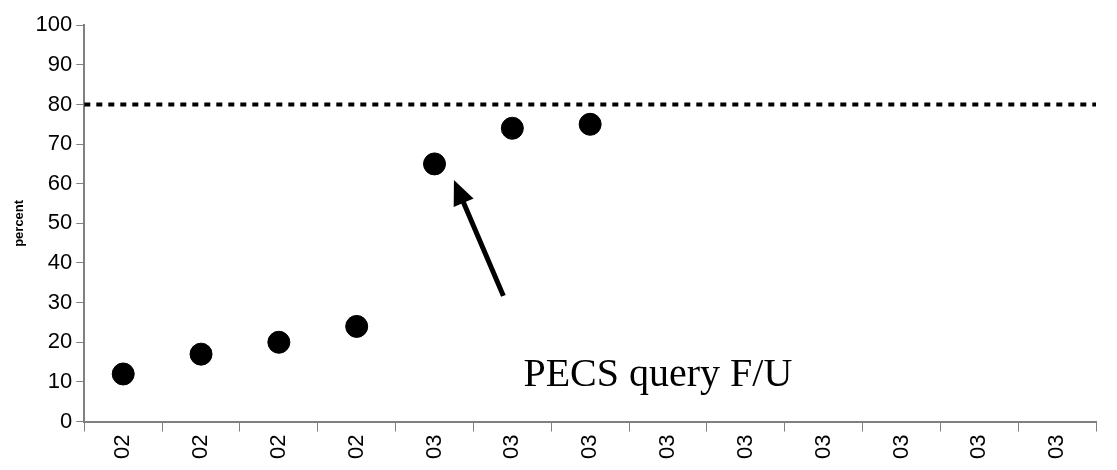 This screenshot has height=470, width=1117. Describe the element at coordinates (658, 372) in the screenshot. I see `annotation: PECS query F/U` at that location.